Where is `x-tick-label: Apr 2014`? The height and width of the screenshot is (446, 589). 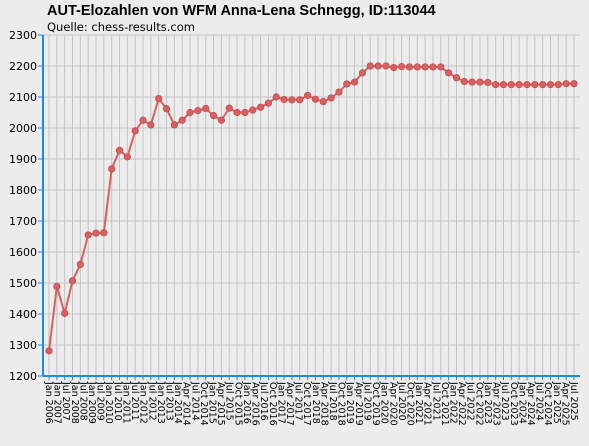 x-tick-label: Apr 2014 is located at coordinates (186, 404).